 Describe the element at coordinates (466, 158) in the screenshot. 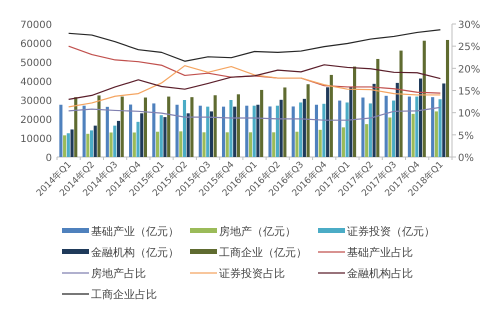

I see `y2-tick-label: 0%` at that location.